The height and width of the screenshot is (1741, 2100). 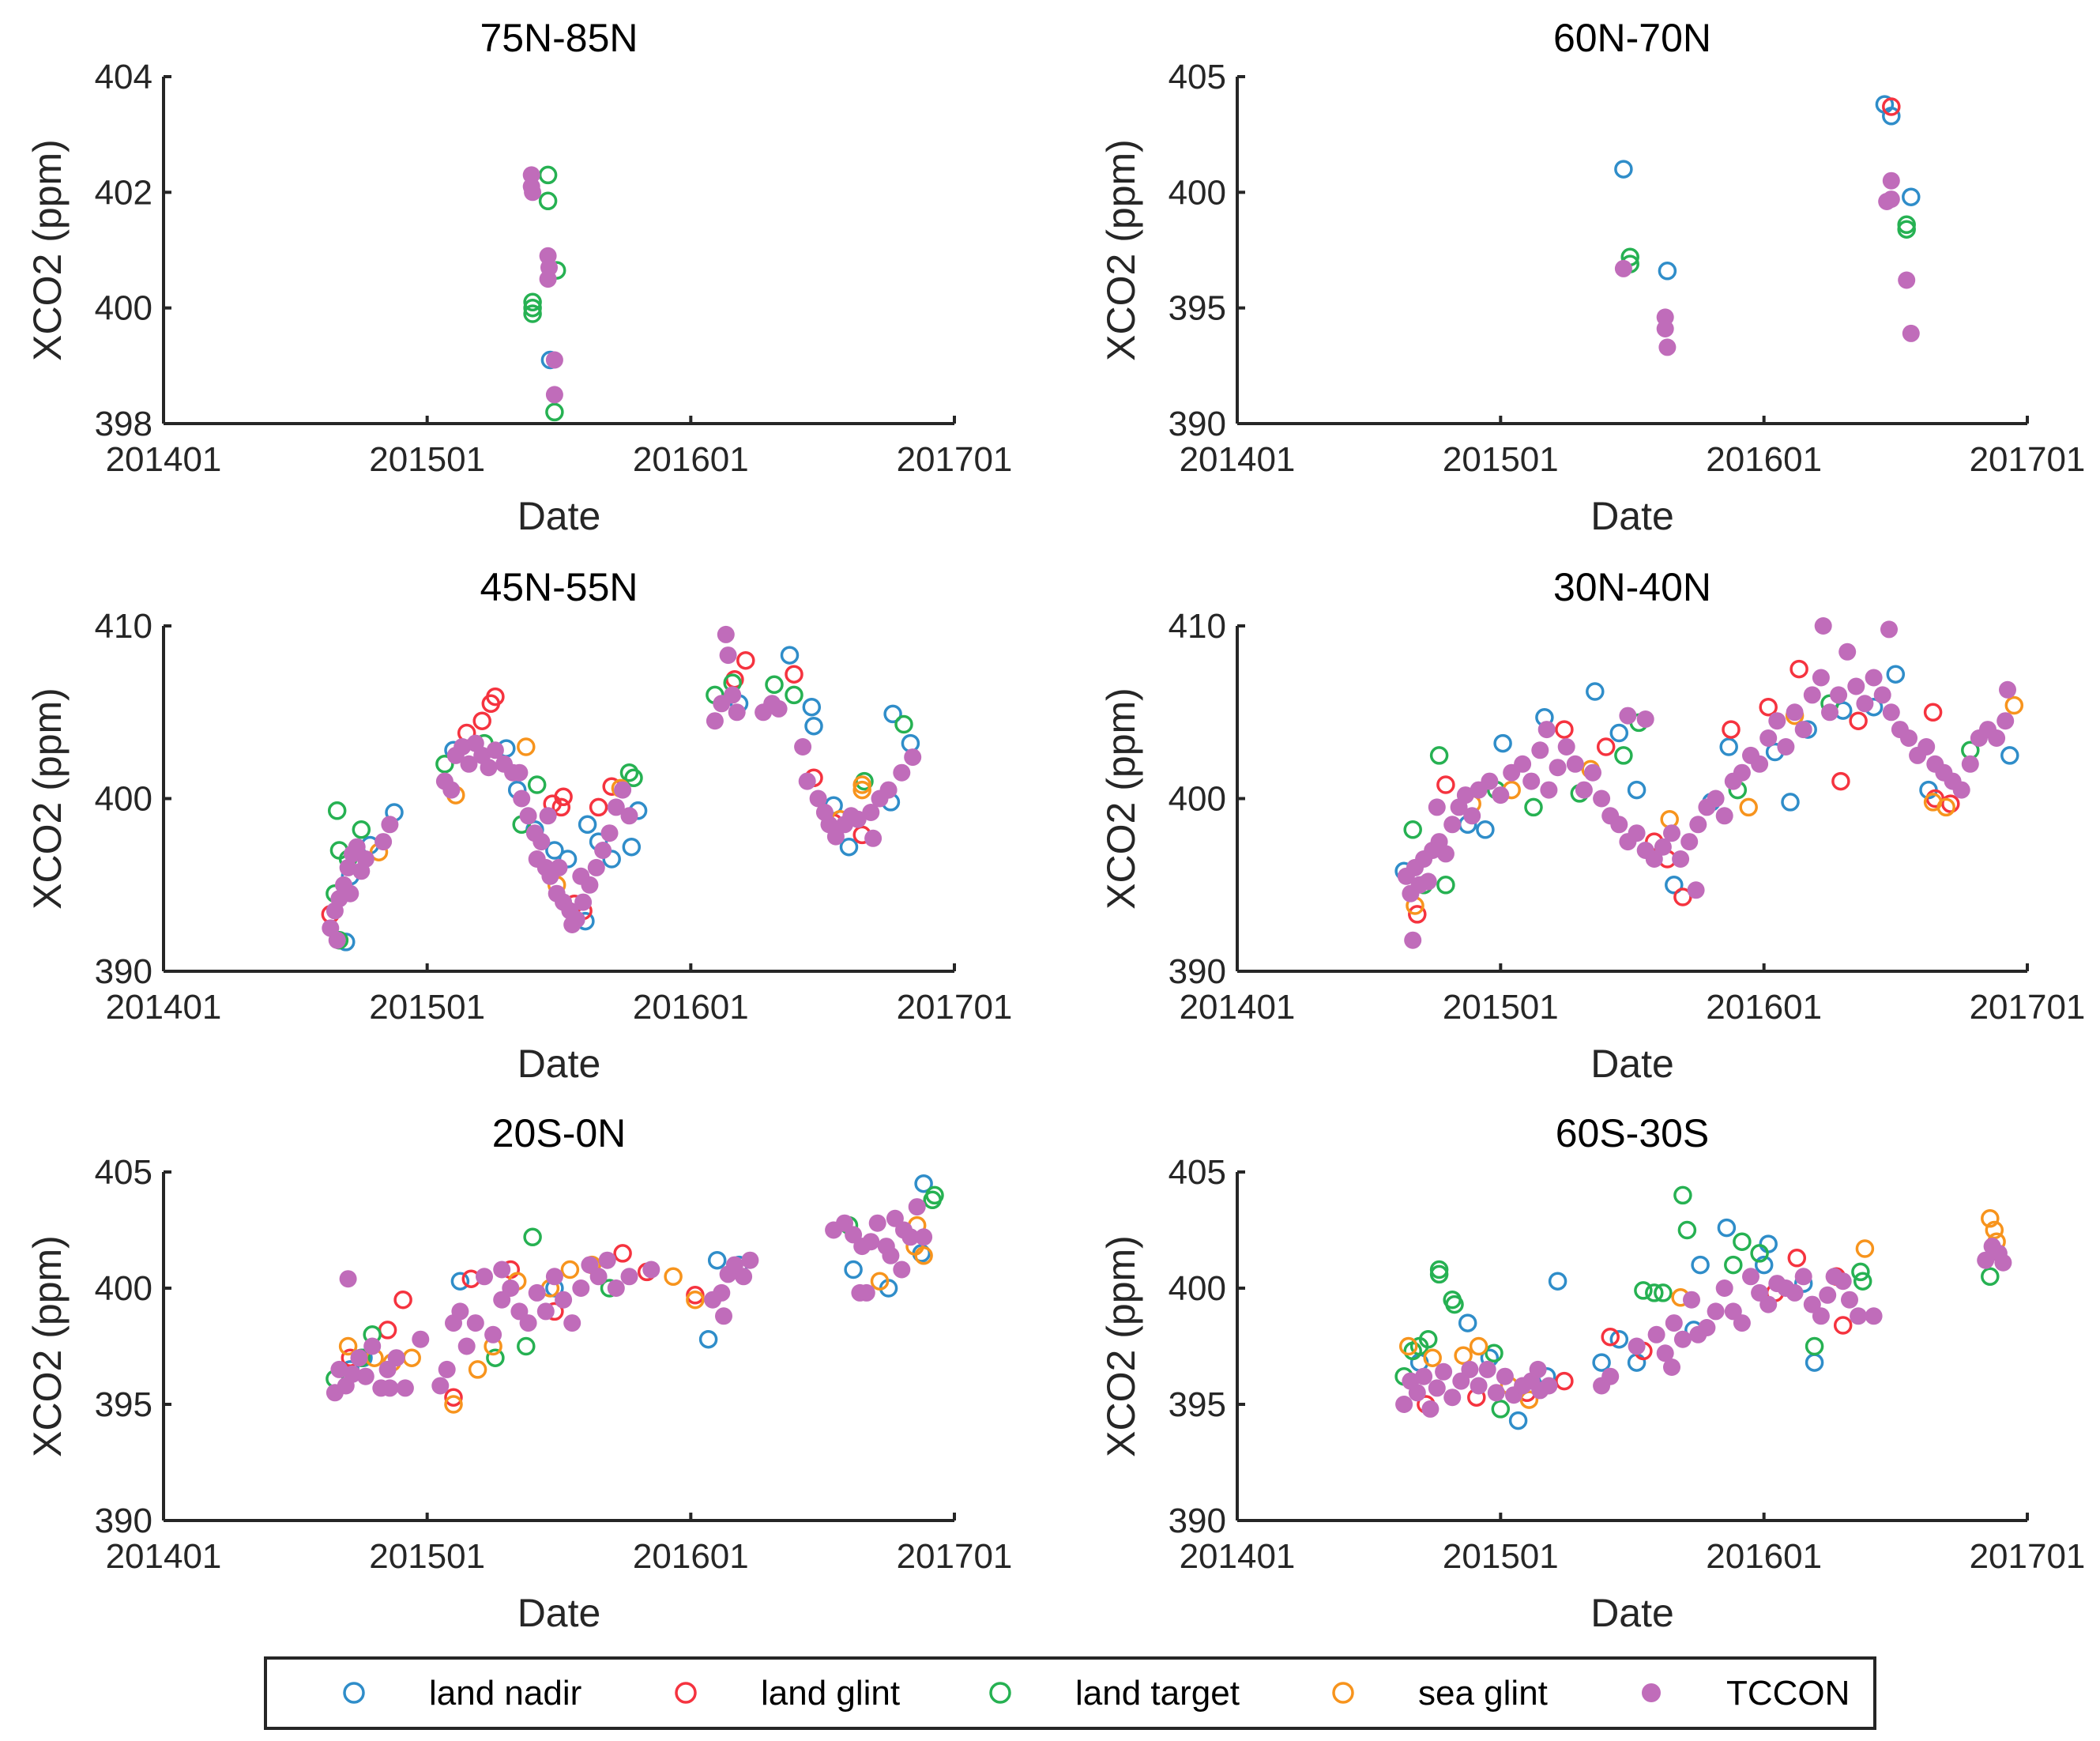 What do you see at coordinates (2028, 1007) in the screenshot?
I see `x-tick-label: 201701` at bounding box center [2028, 1007].